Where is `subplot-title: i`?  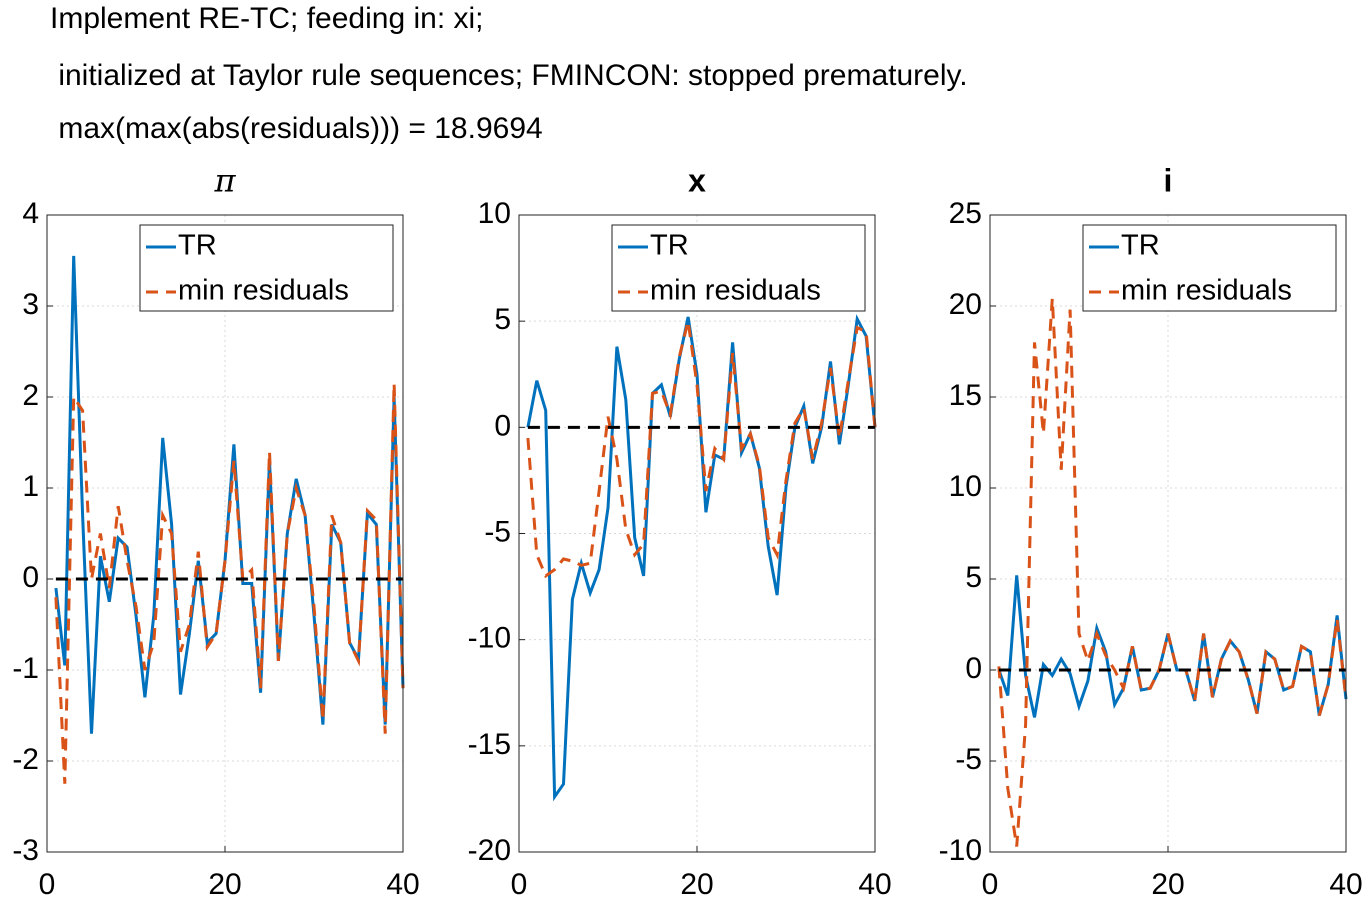 subplot-title: i is located at coordinates (1168, 180).